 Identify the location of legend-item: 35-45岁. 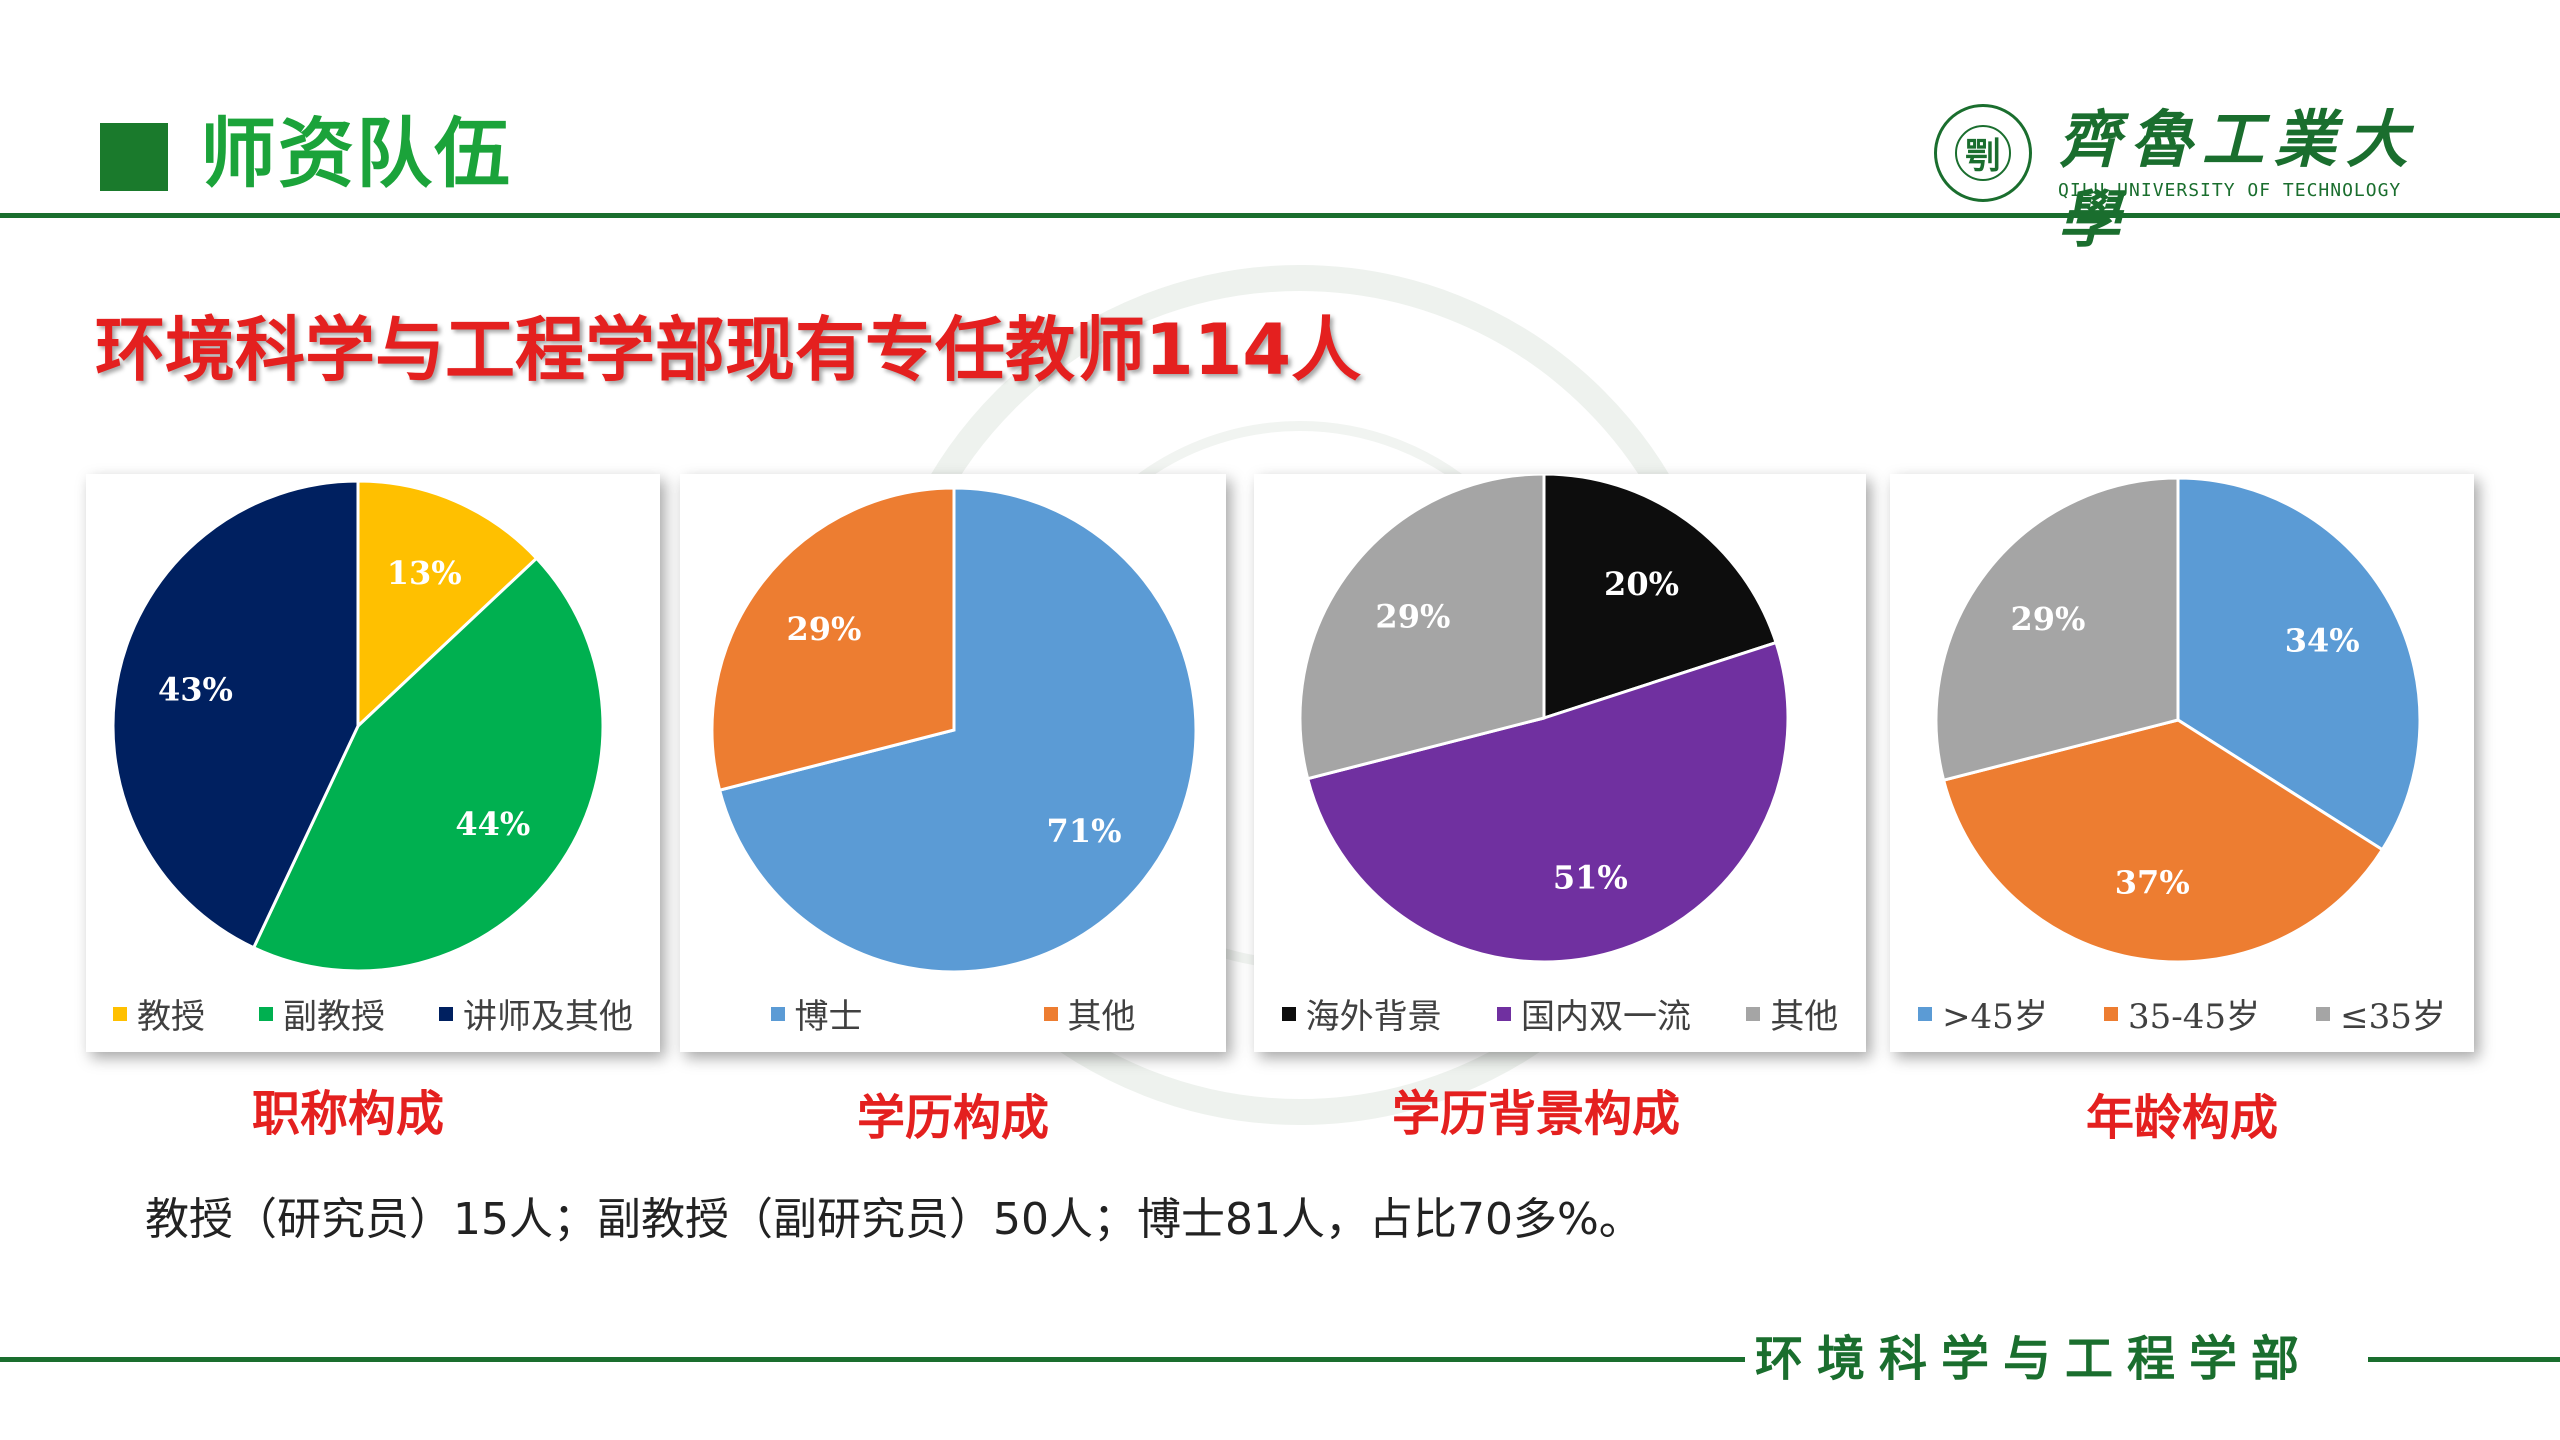
(2181, 1013).